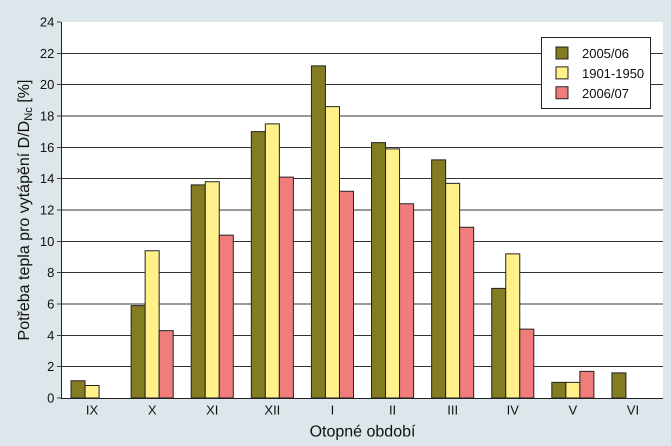 Image resolution: width=671 pixels, height=446 pixels. Describe the element at coordinates (50, 272) in the screenshot. I see `y-tick-label: 8` at that location.